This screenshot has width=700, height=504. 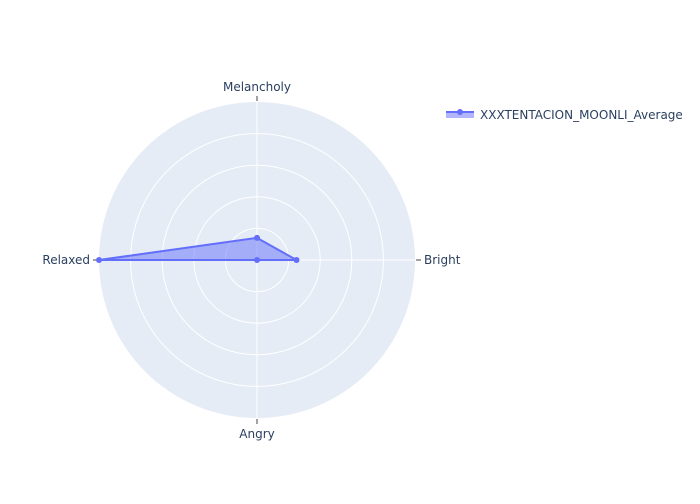 I want to click on legend-swatch-marker, so click(x=460, y=112).